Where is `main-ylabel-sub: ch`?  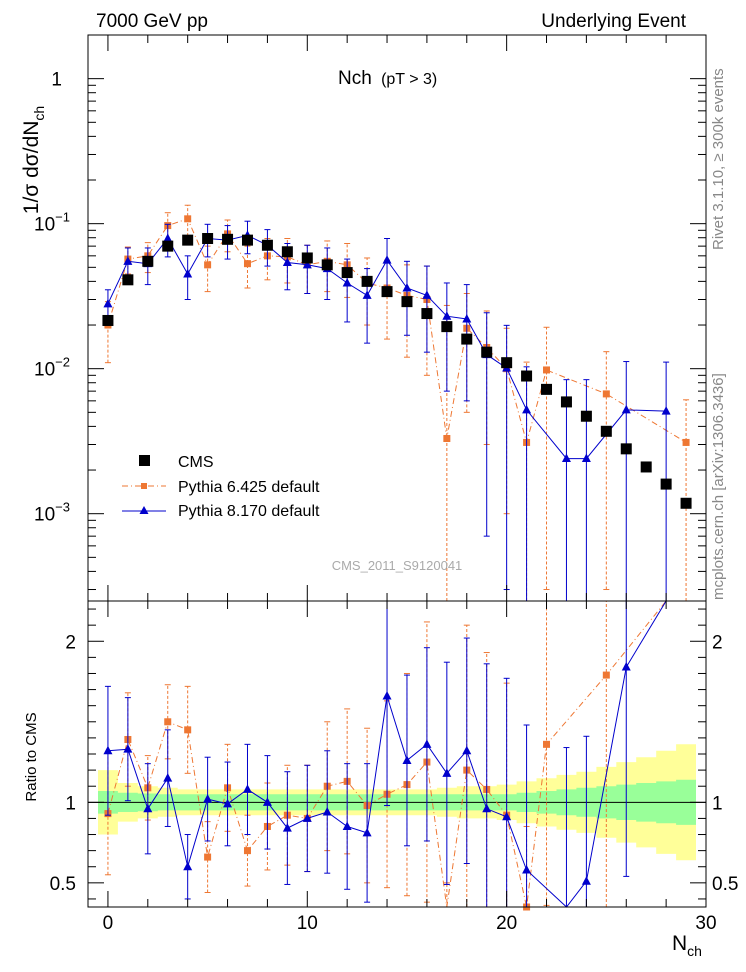 main-ylabel-sub: ch is located at coordinates (39, 113).